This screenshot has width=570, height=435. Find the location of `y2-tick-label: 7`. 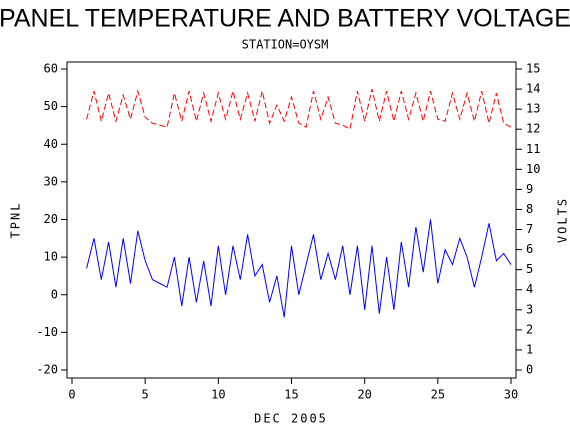

y2-tick-label: 7 is located at coordinates (529, 229).